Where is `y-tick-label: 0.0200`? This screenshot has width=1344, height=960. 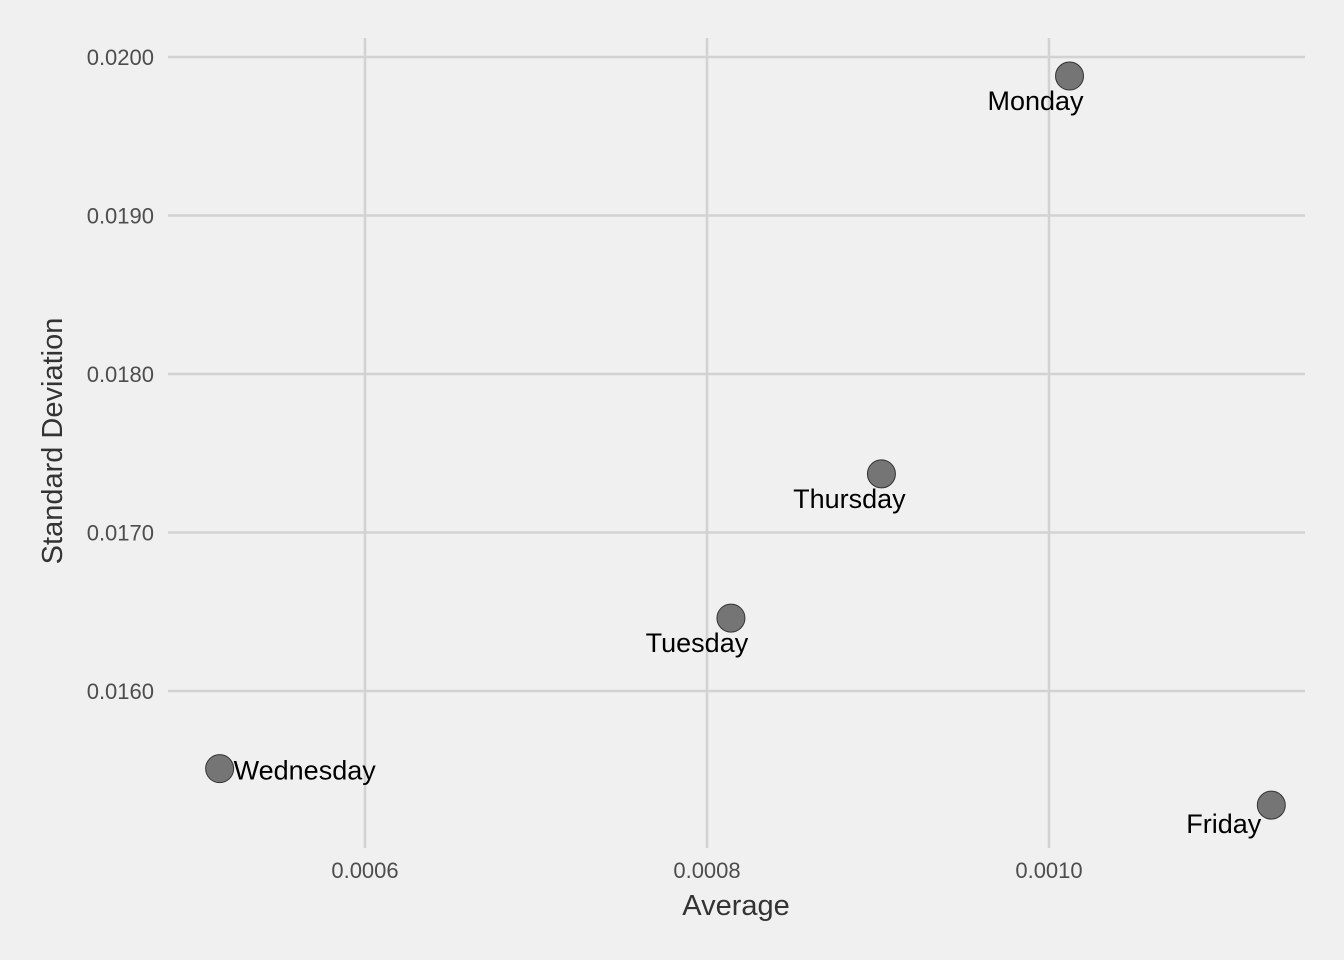
y-tick-label: 0.0200 is located at coordinates (120, 57).